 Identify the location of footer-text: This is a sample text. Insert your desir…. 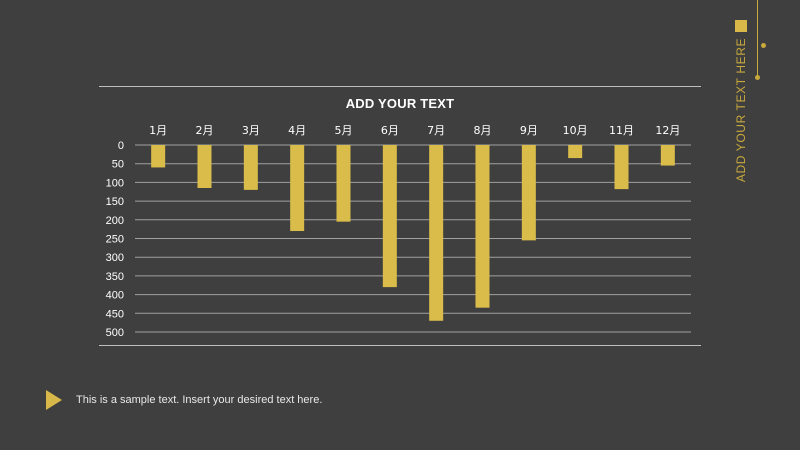
(199, 400).